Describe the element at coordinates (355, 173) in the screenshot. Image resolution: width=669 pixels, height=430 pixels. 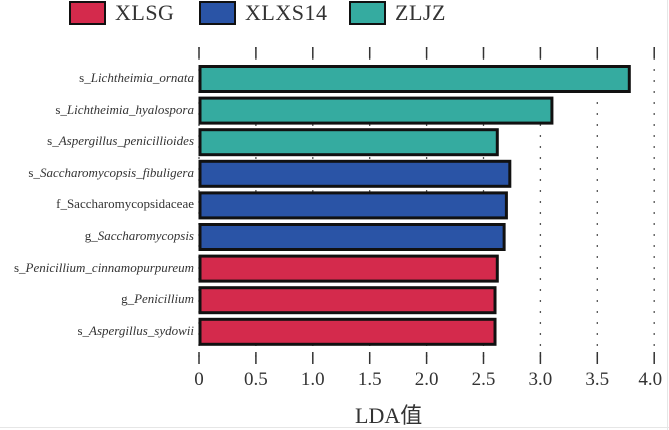
I see `bar-saccharomycopsis-fibuligera` at that location.